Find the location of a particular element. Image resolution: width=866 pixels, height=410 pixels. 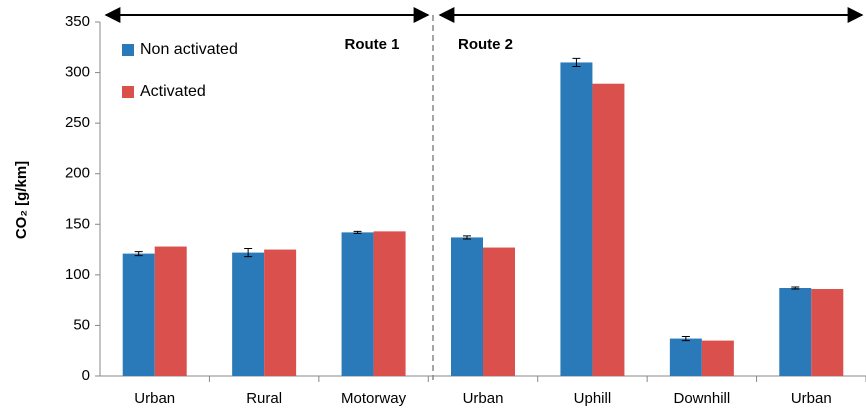

x-tick-label: Rural is located at coordinates (264, 398).